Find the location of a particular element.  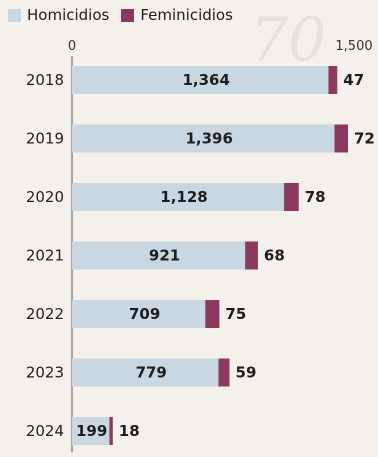

value-label-homicidios: 709 is located at coordinates (144, 314).